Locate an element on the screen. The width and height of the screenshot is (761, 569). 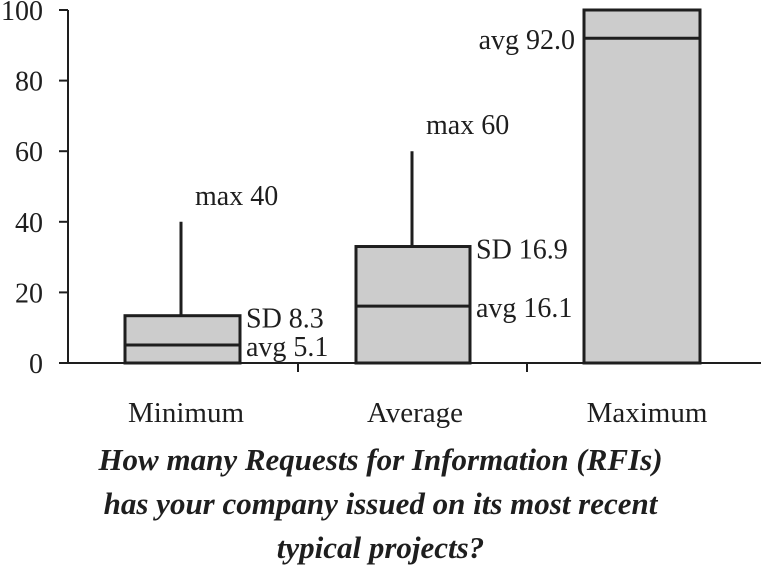
avg-label: avg 92.0 is located at coordinates (527, 40).